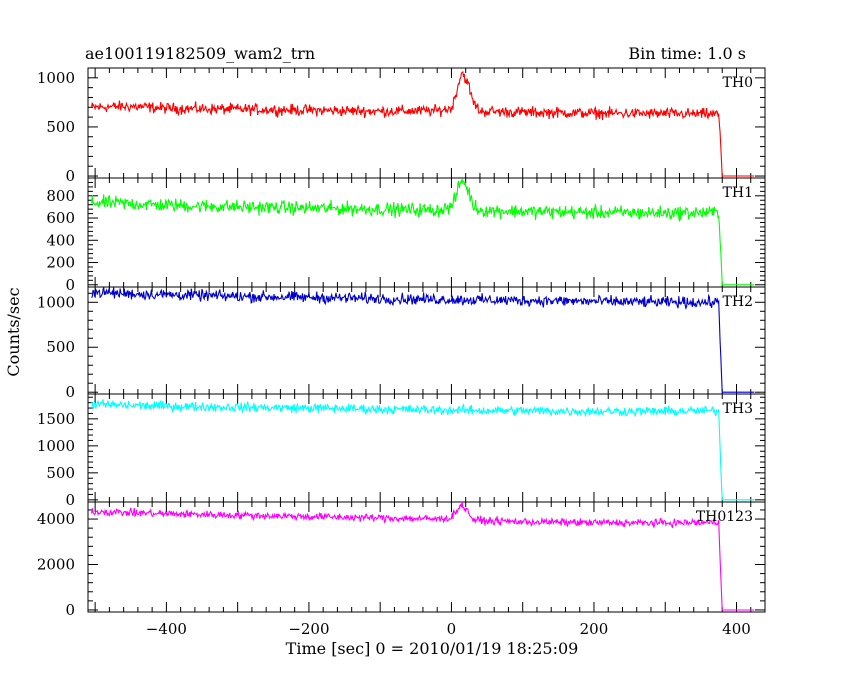 This screenshot has width=850, height=680. What do you see at coordinates (56, 519) in the screenshot?
I see `y-tick-label: 4000` at bounding box center [56, 519].